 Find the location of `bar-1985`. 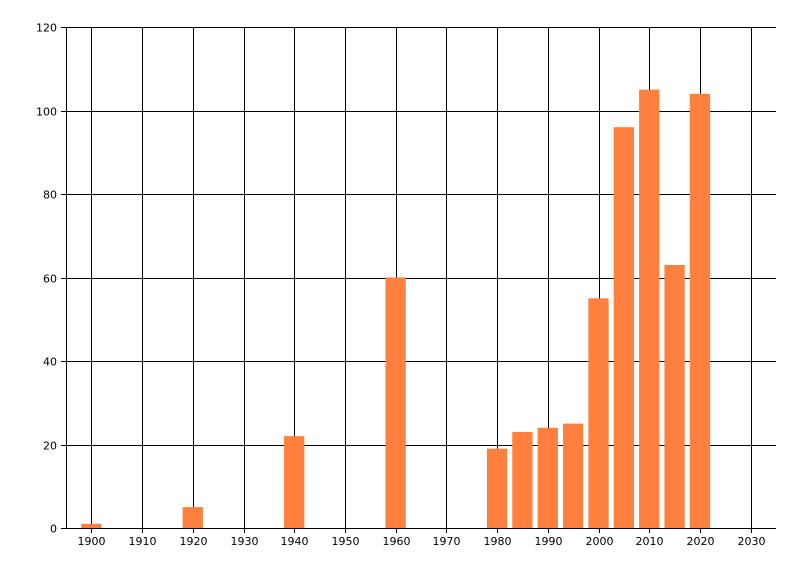

bar-1985 is located at coordinates (522, 479).